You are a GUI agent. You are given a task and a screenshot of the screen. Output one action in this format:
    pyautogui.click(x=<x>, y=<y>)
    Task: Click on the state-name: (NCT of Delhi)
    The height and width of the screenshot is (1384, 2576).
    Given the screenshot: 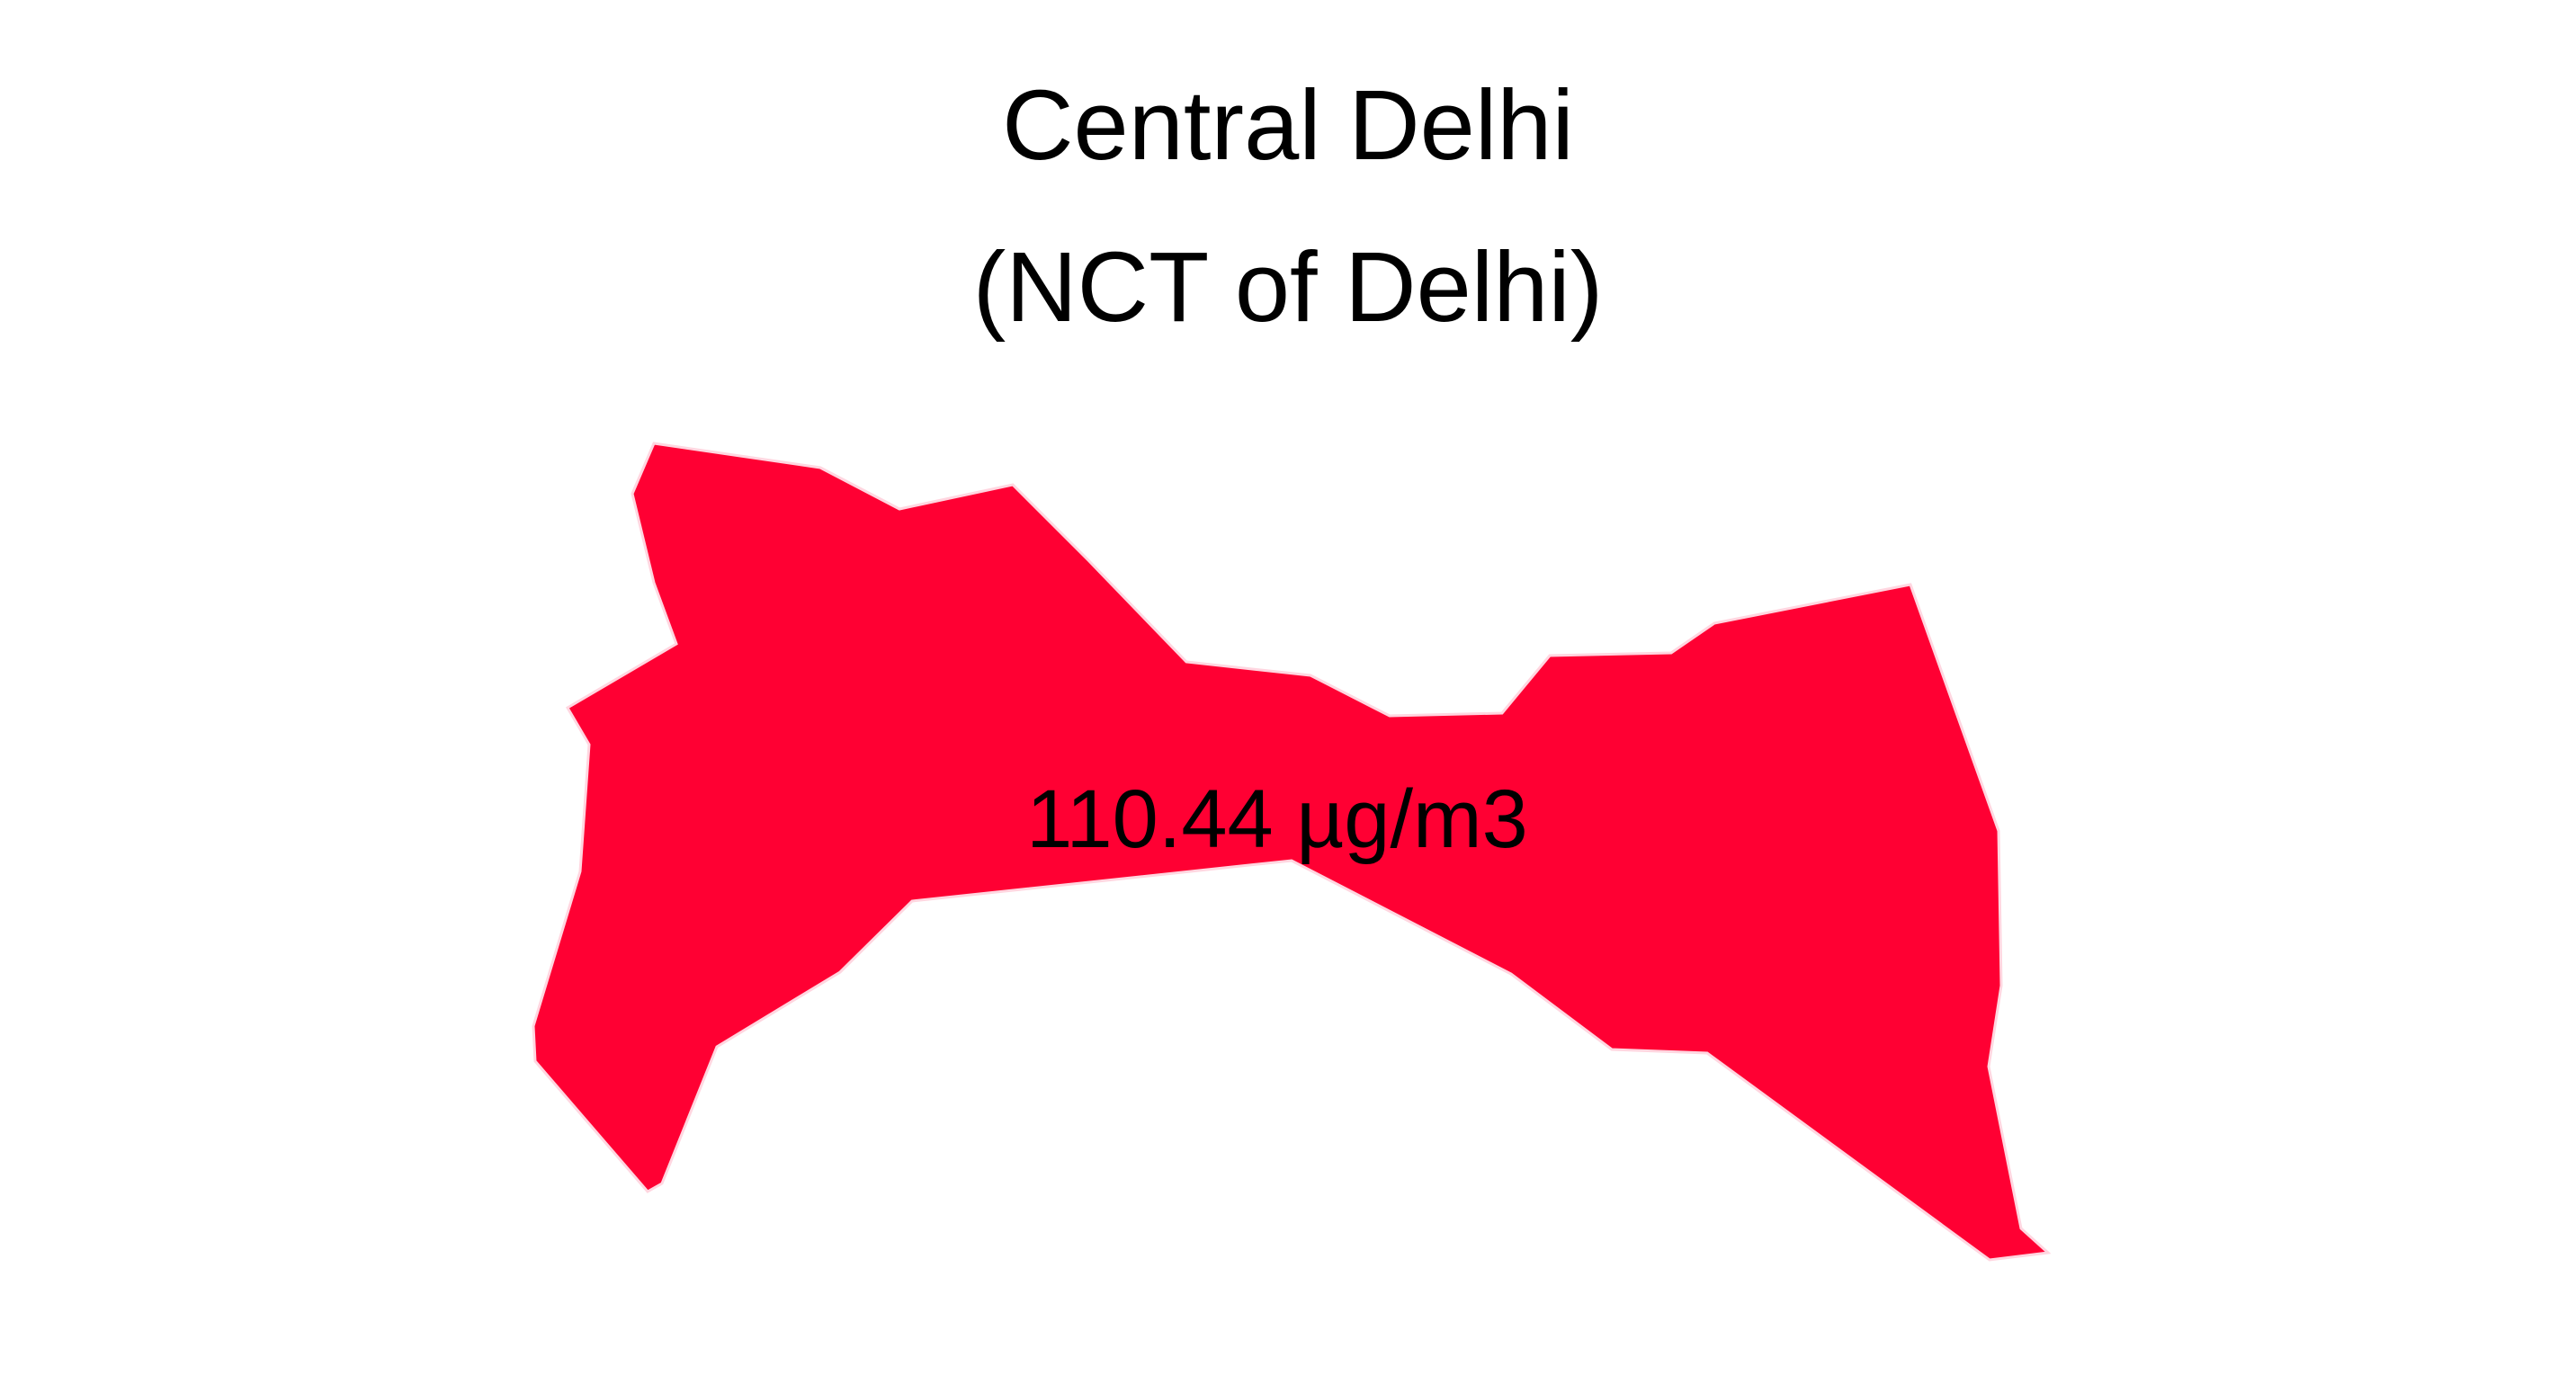 What is the action you would take?
    pyautogui.click(x=1288, y=287)
    